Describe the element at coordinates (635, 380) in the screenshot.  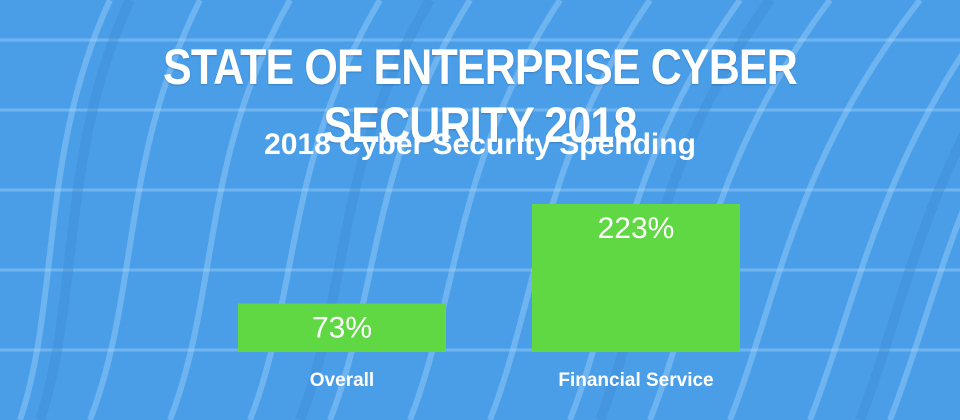
I see `category-label-1: Financial Service` at that location.